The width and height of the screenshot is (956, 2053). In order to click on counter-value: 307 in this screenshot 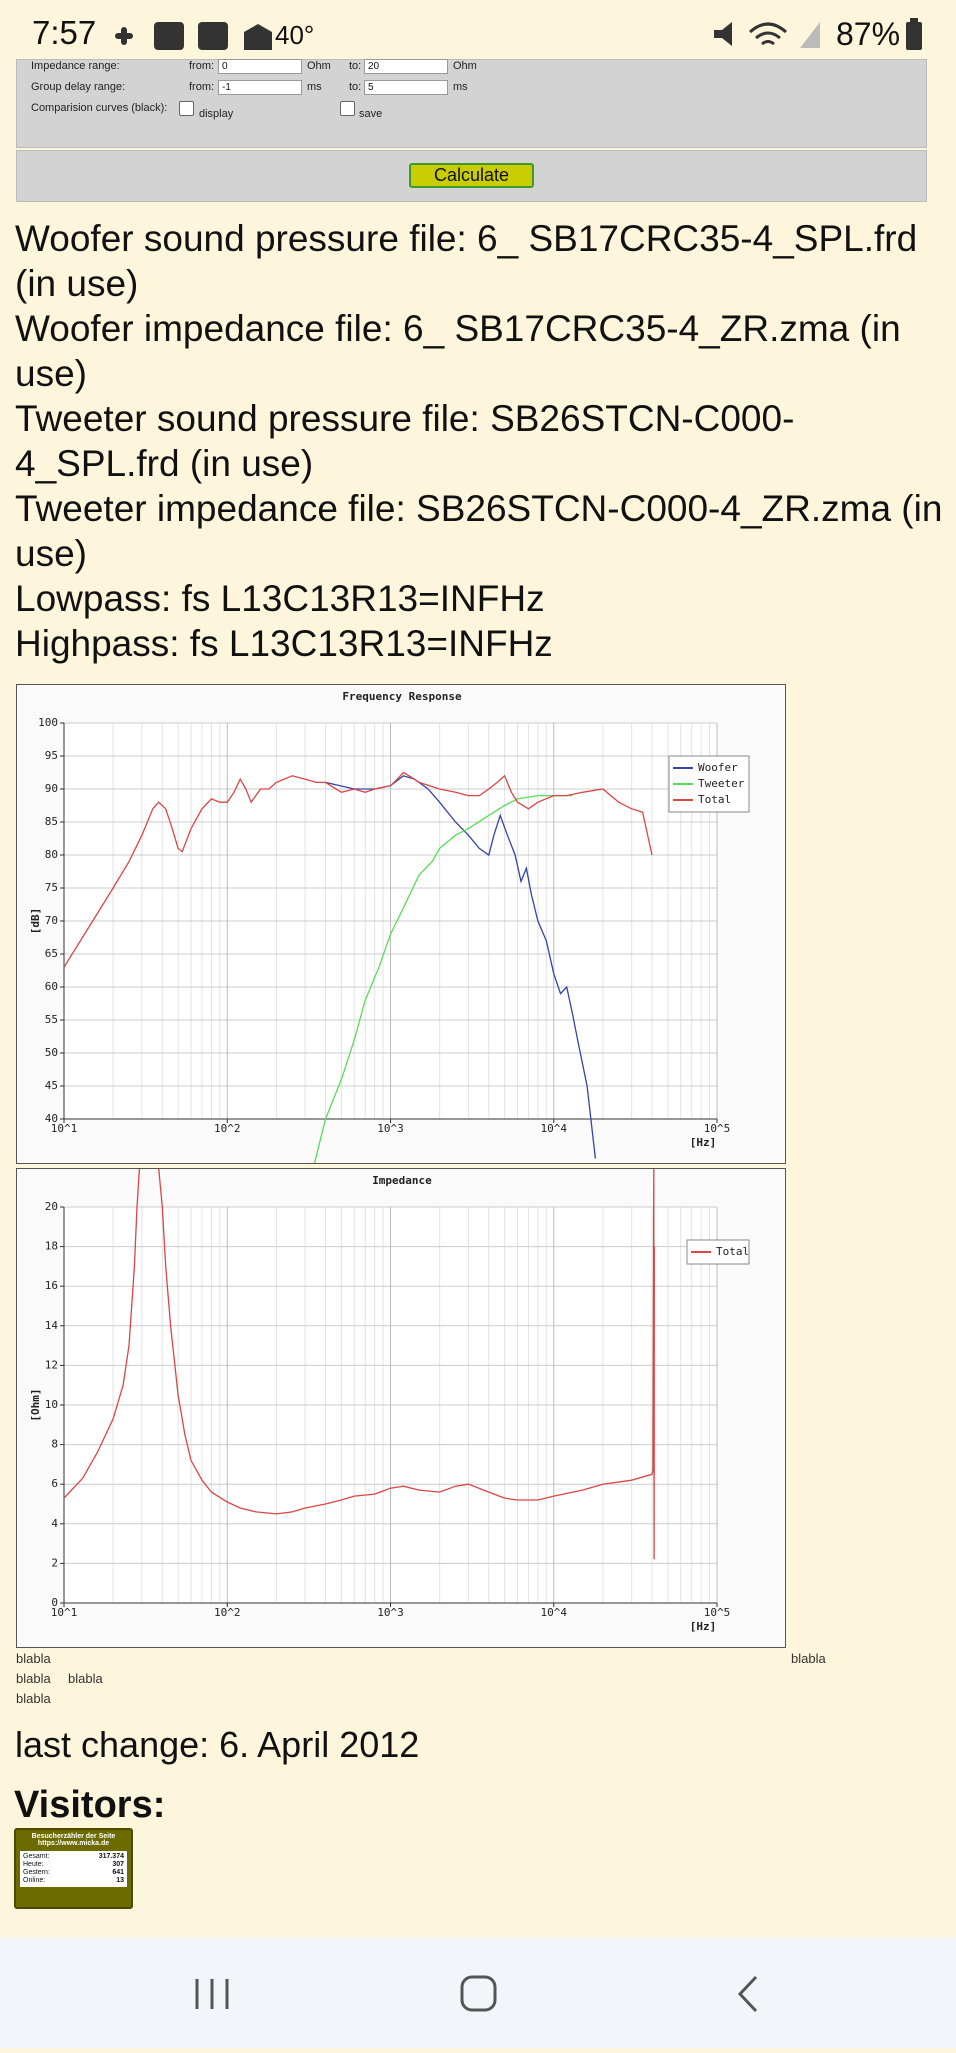, I will do `click(118, 1864)`.